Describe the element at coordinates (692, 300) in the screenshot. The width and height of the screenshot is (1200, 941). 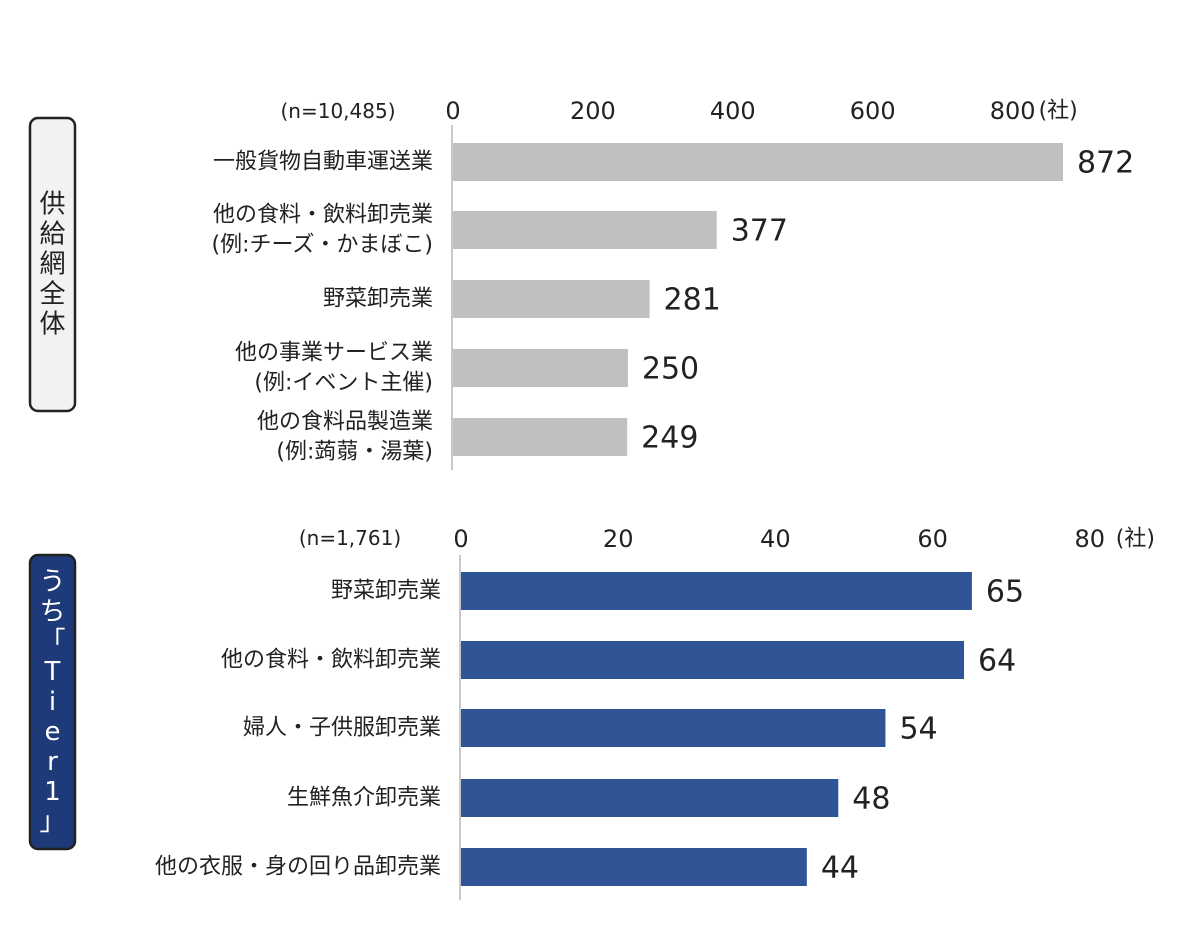
I see `data-label: 281` at that location.